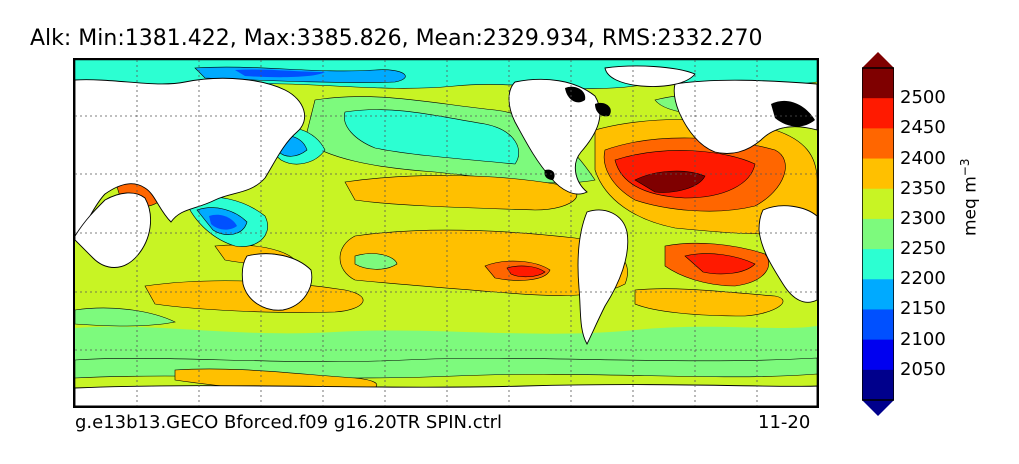  What do you see at coordinates (923, 128) in the screenshot?
I see `colorbar-tick: 2450` at bounding box center [923, 128].